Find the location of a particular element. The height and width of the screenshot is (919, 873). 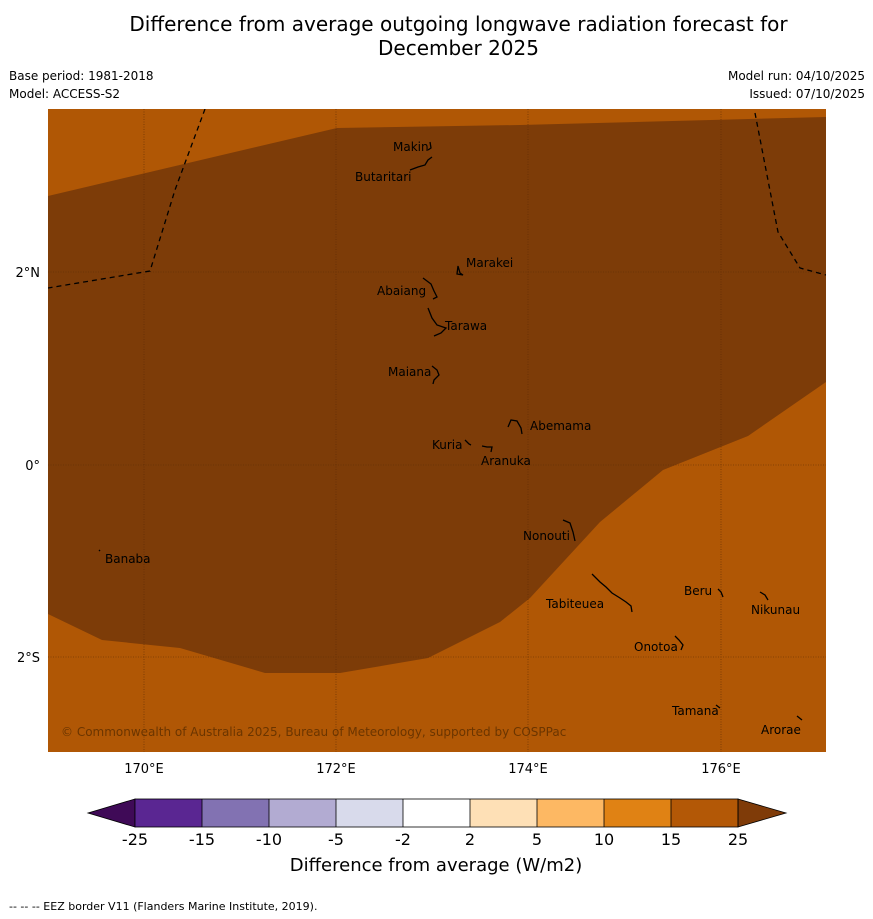

place-tamana: Tamana is located at coordinates (695, 711).